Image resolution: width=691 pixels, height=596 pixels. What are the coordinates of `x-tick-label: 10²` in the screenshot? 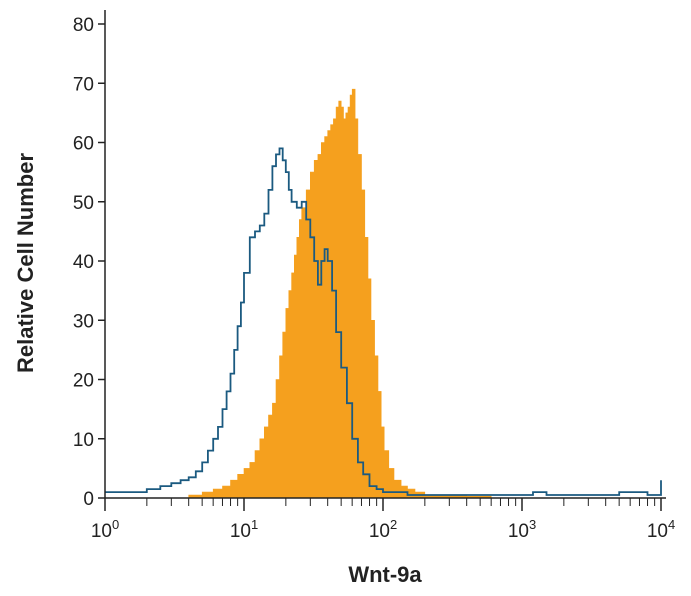 It's located at (383, 529).